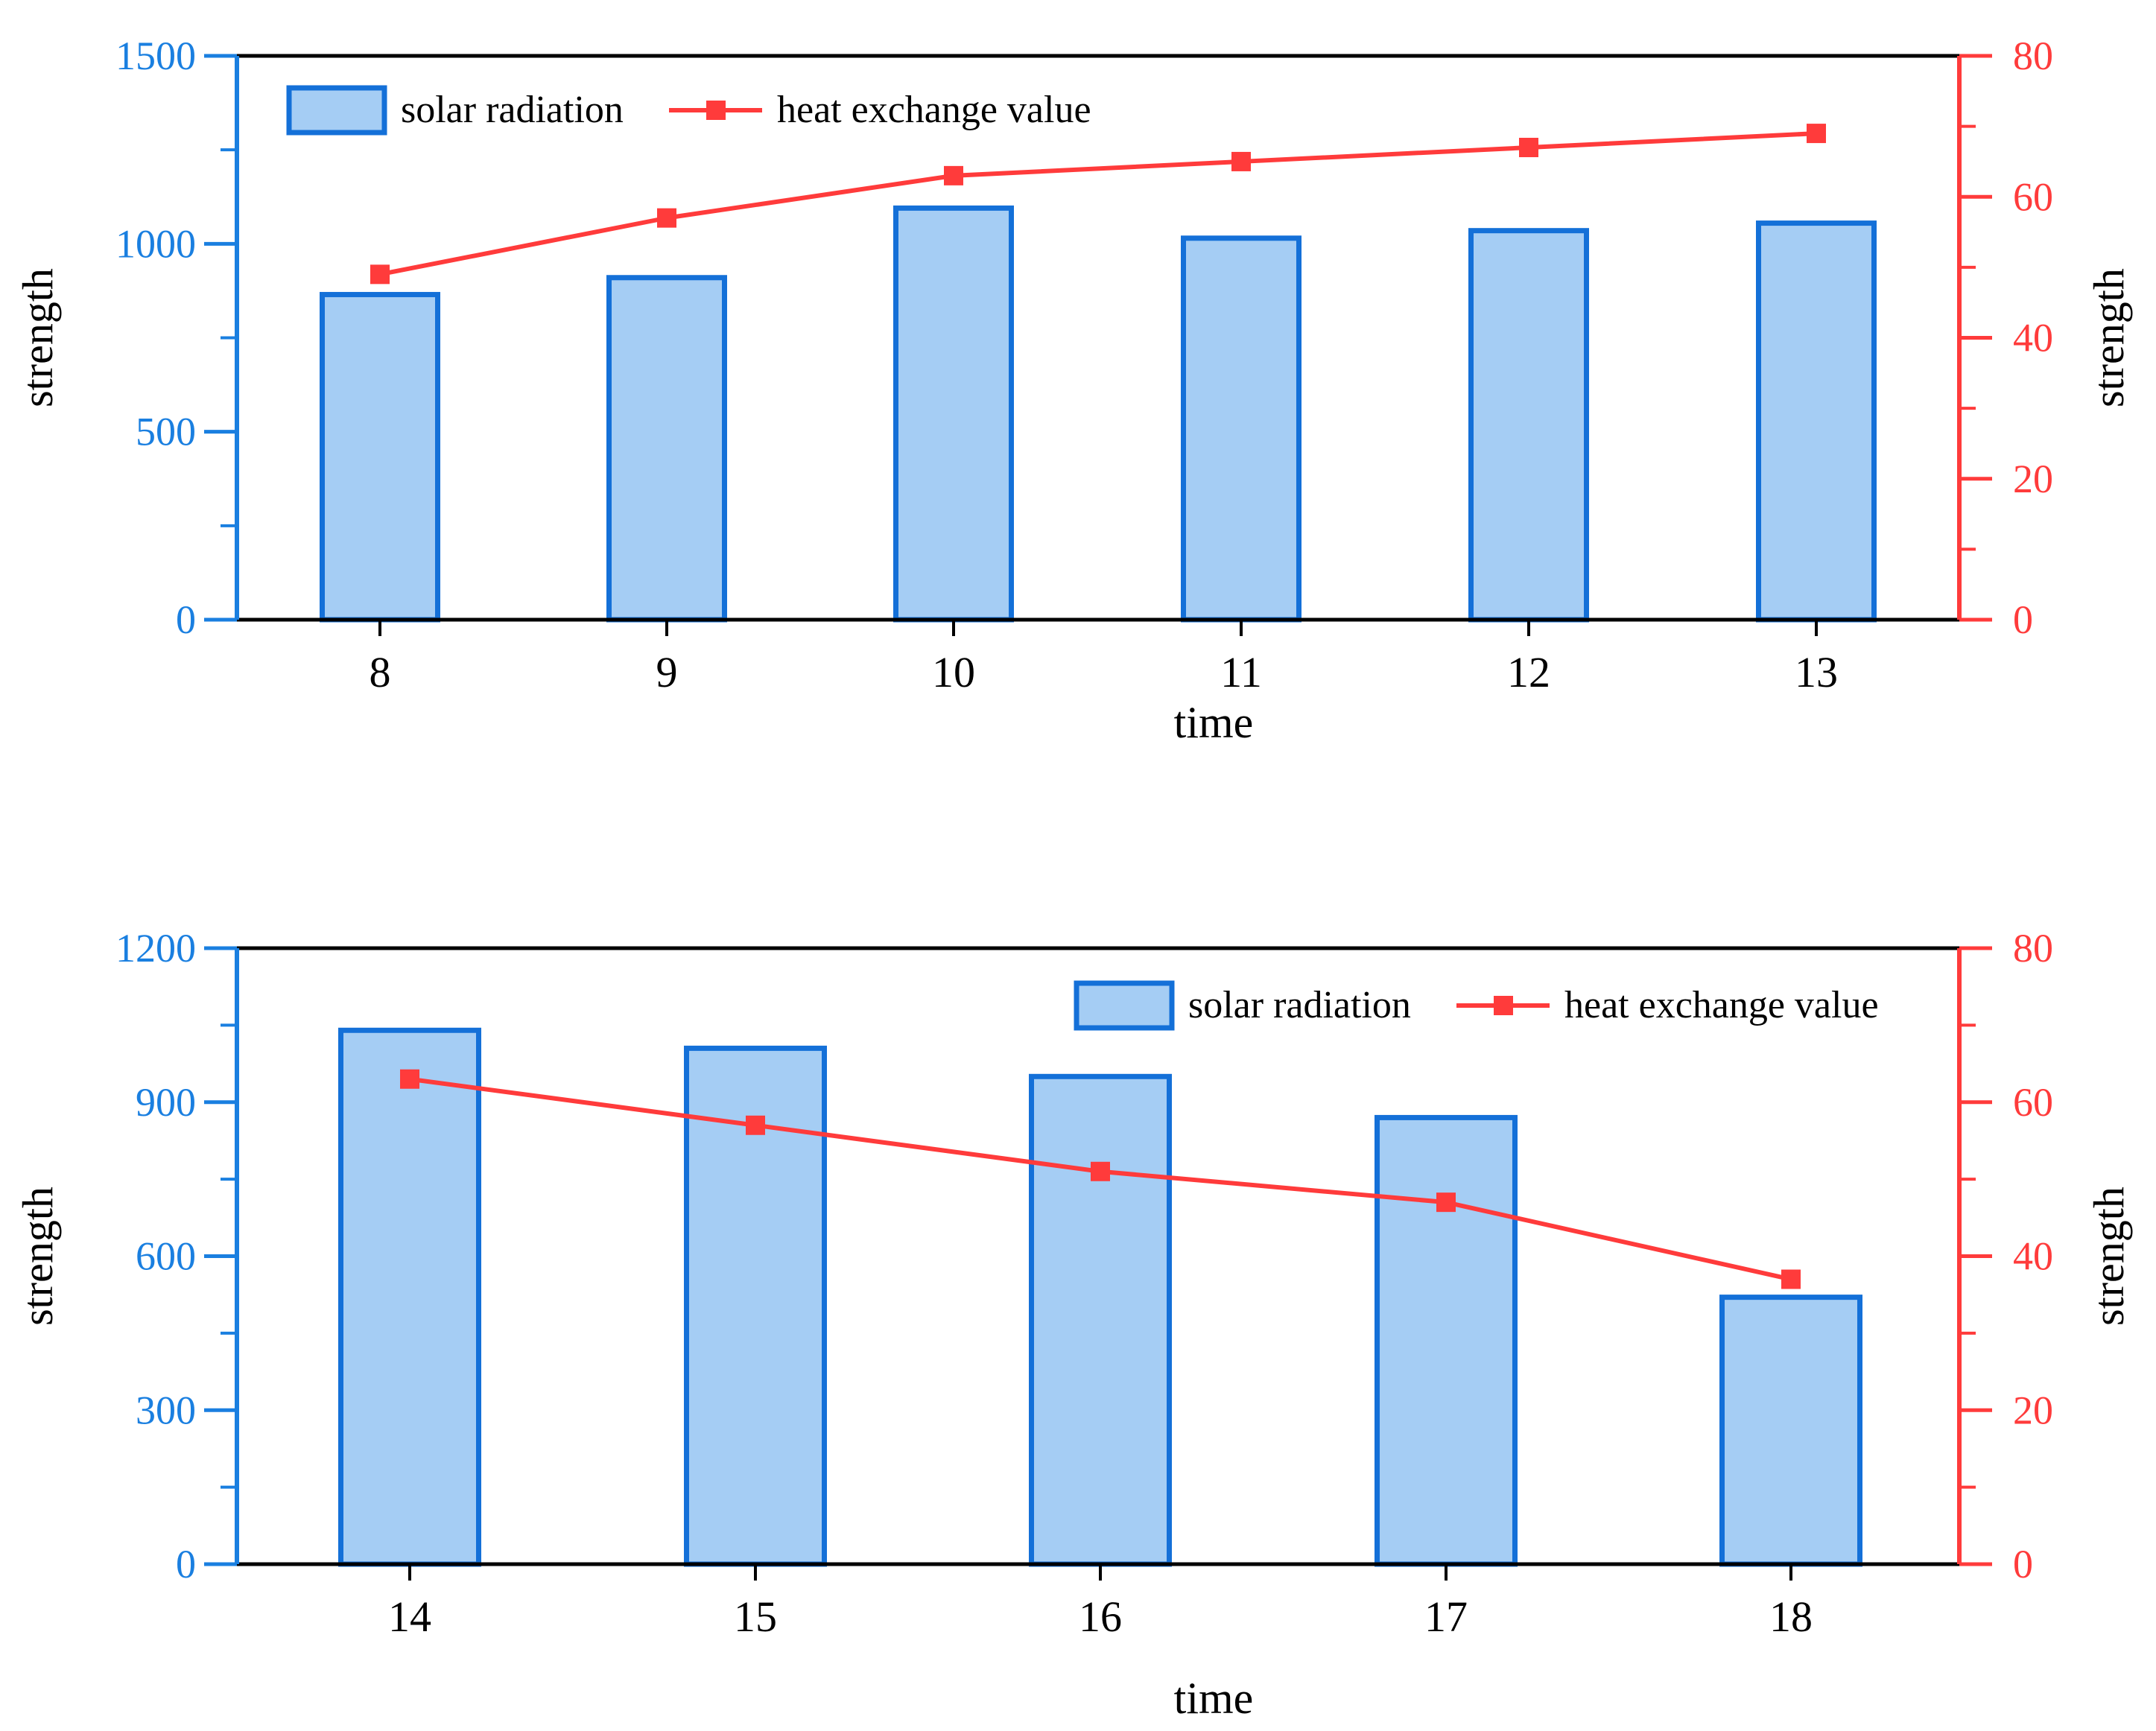 The image size is (2156, 1731). I want to click on left-tick-label: 1500, so click(155, 56).